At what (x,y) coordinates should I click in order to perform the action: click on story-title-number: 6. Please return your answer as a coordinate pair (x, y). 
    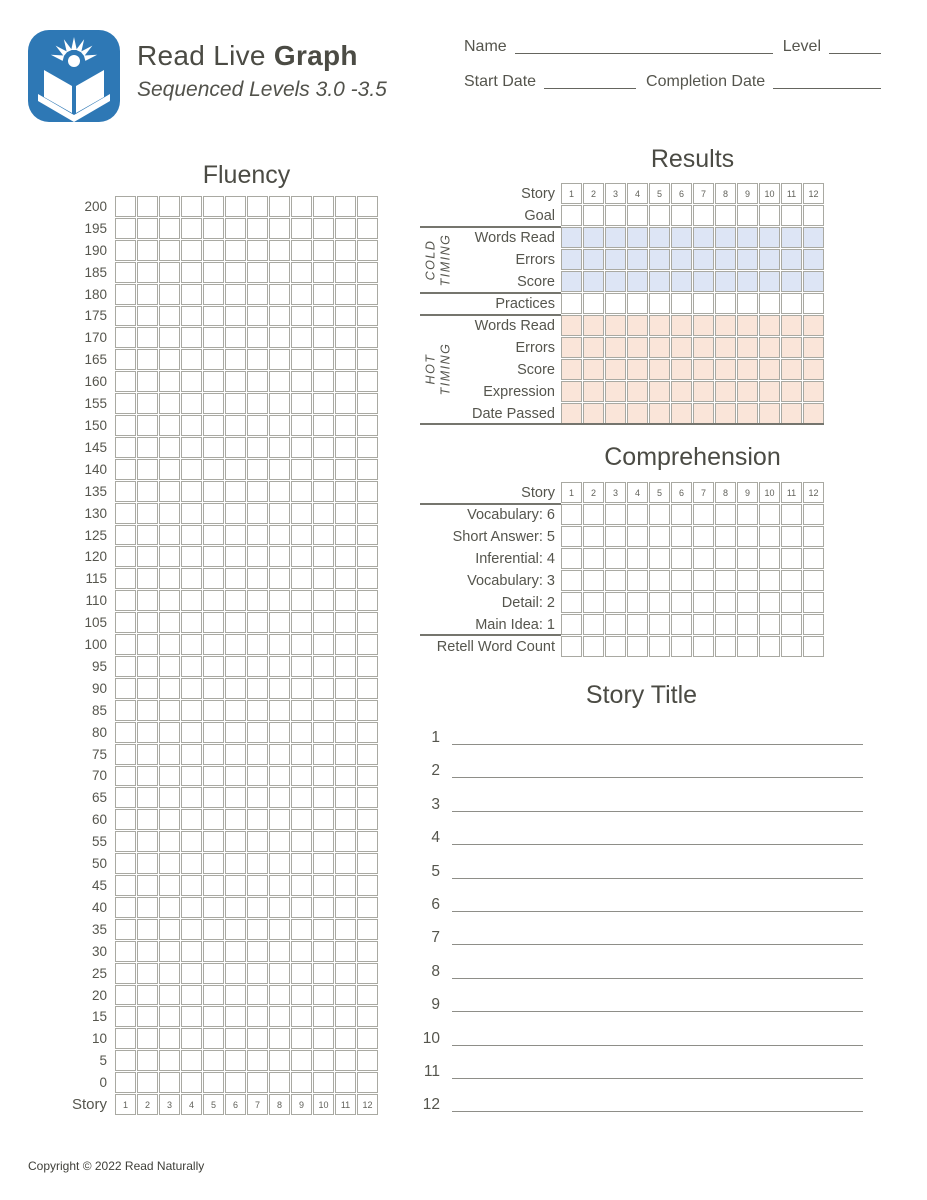
    Looking at the image, I should click on (435, 904).